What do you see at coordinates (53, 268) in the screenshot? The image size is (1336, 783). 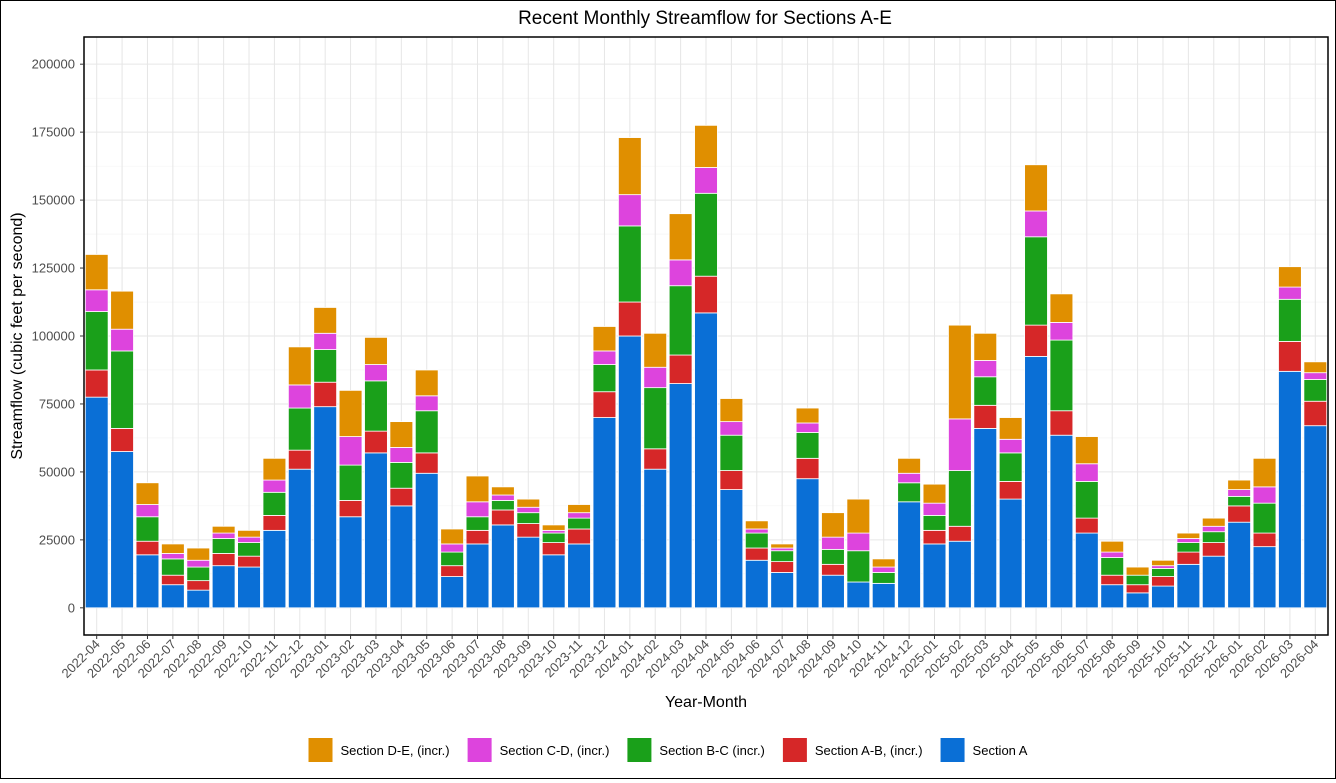 I see `y-tick-label: 125000` at bounding box center [53, 268].